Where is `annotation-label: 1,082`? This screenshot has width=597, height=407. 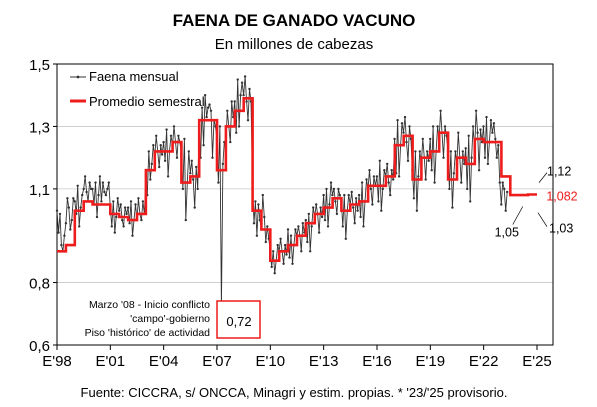 annotation-label: 1,082 is located at coordinates (561, 197).